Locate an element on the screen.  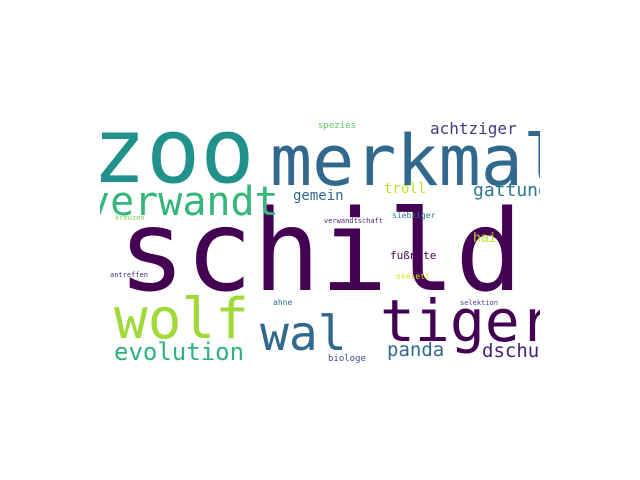
cloud-word-11: achtziger is located at coordinates (473, 128).